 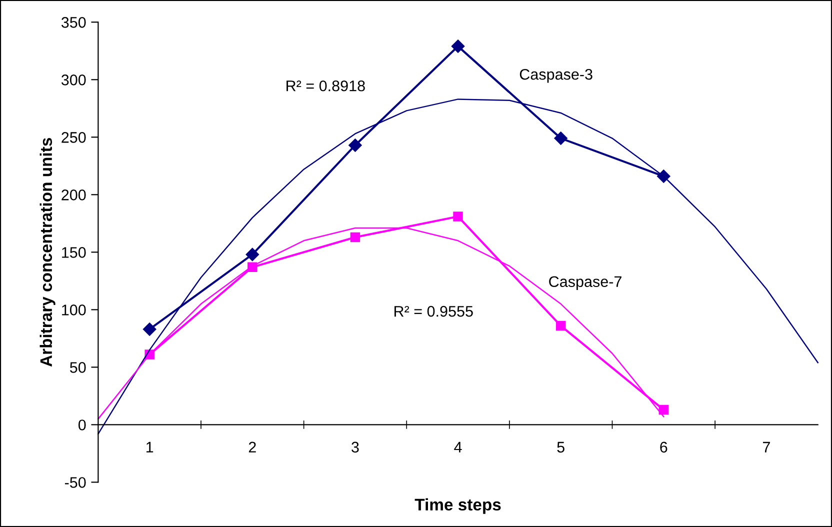 What do you see at coordinates (457, 506) in the screenshot?
I see `x-axis-title: Time steps` at bounding box center [457, 506].